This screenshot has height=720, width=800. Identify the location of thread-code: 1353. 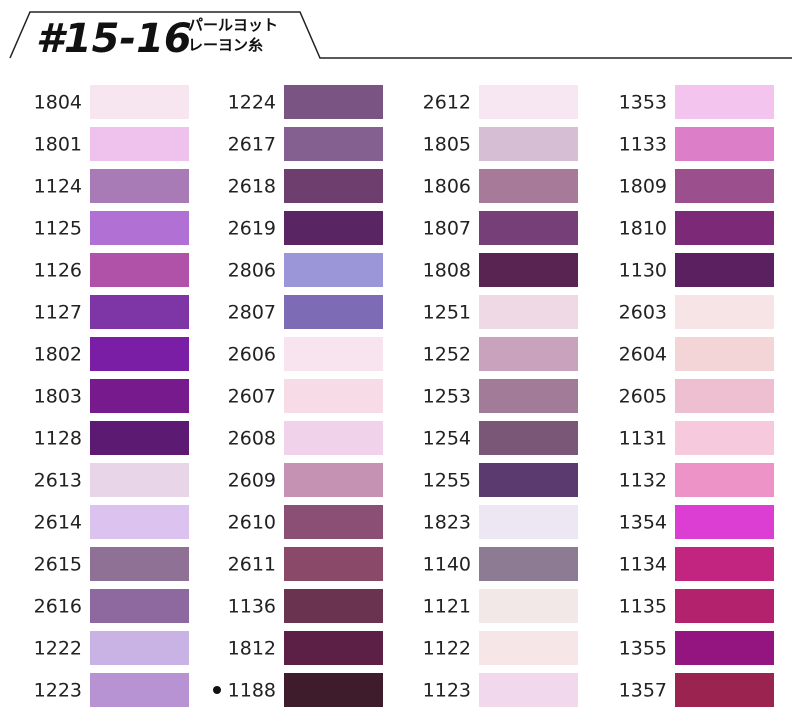
(643, 103).